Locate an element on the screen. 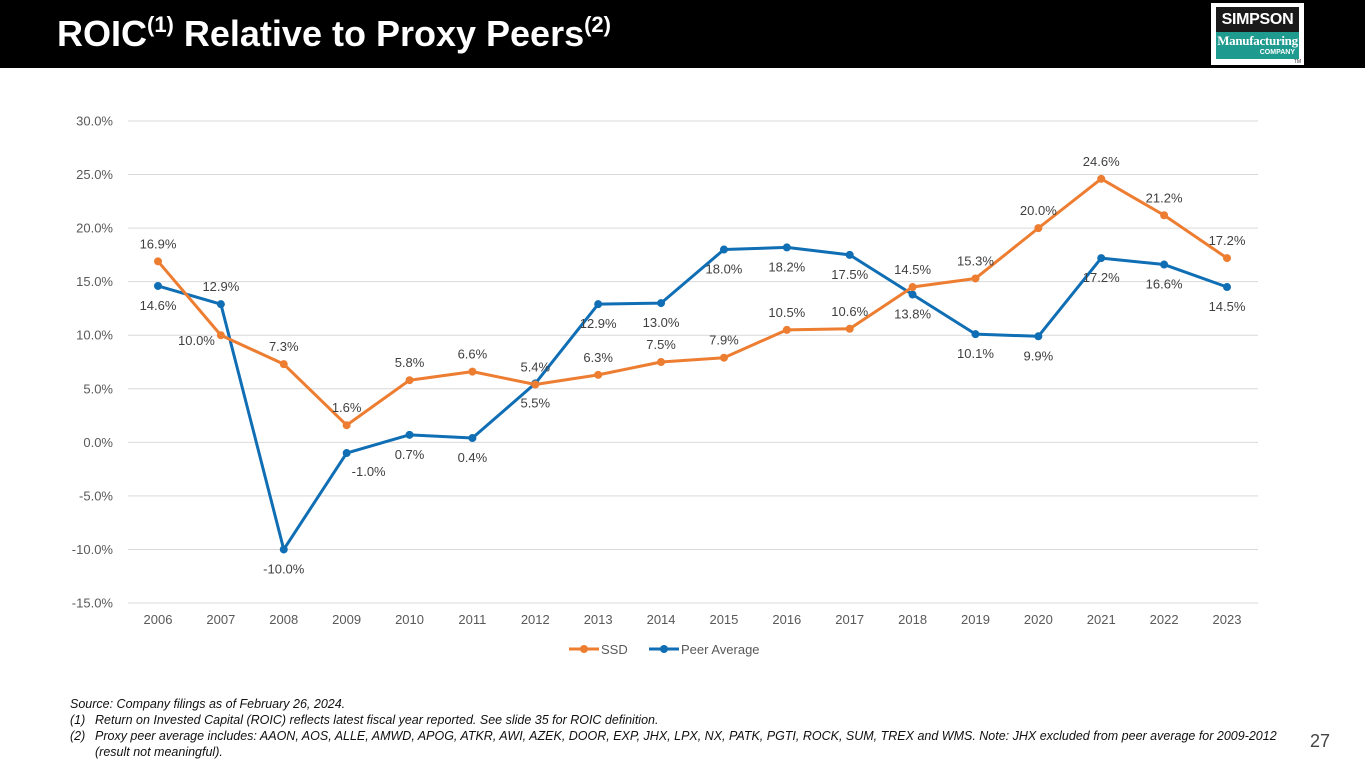 Image resolution: width=1365 pixels, height=768 pixels. logo-trademark: TM is located at coordinates (1297, 62).